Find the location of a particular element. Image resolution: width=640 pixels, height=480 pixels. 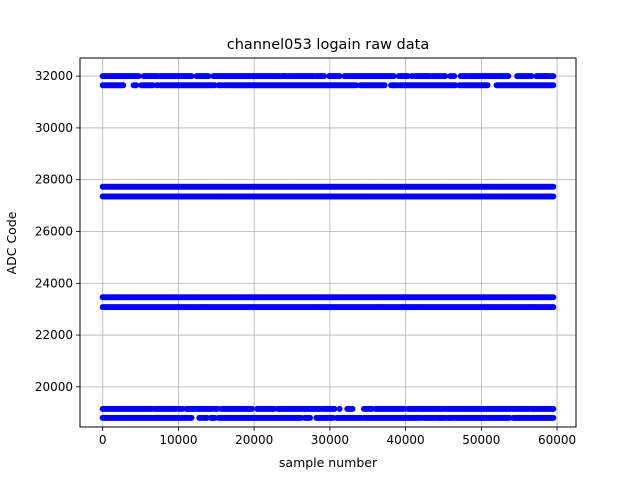

x-axis-ticks: 0 10000 20000 30000 40000 50000 60000 is located at coordinates (337, 437).